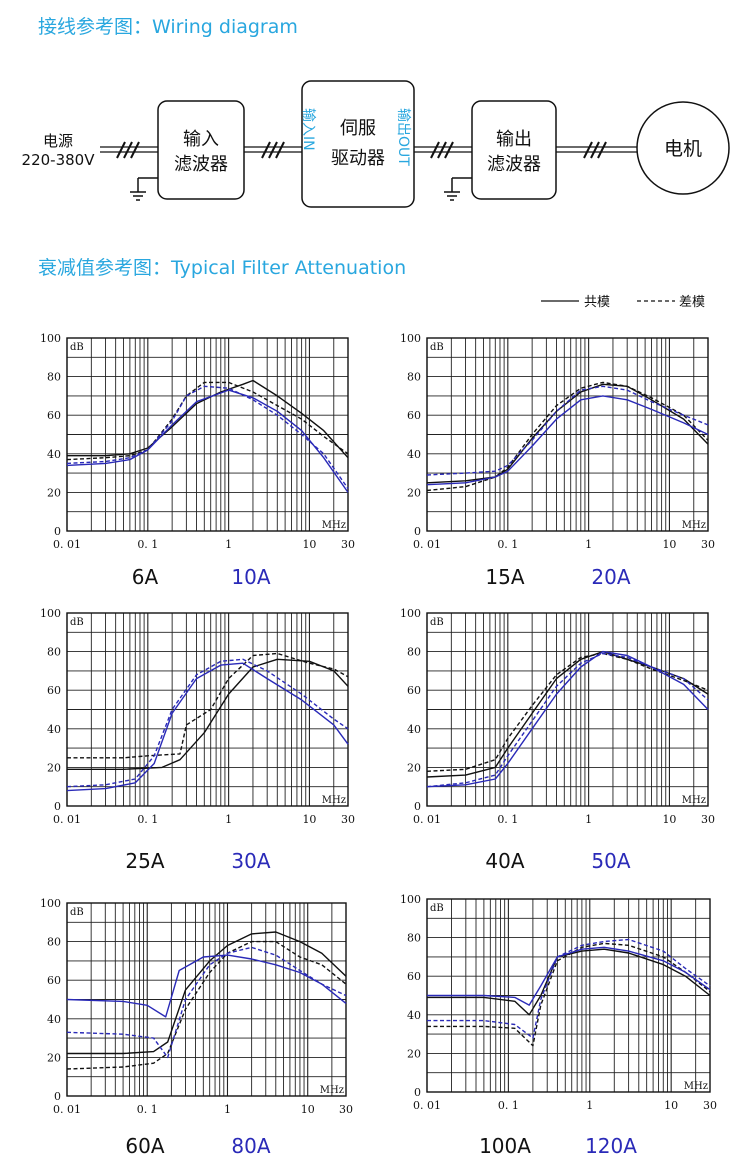 This screenshot has width=750, height=1173. Describe the element at coordinates (129, 171) in the screenshot. I see `wire-power-to-input` at that location.